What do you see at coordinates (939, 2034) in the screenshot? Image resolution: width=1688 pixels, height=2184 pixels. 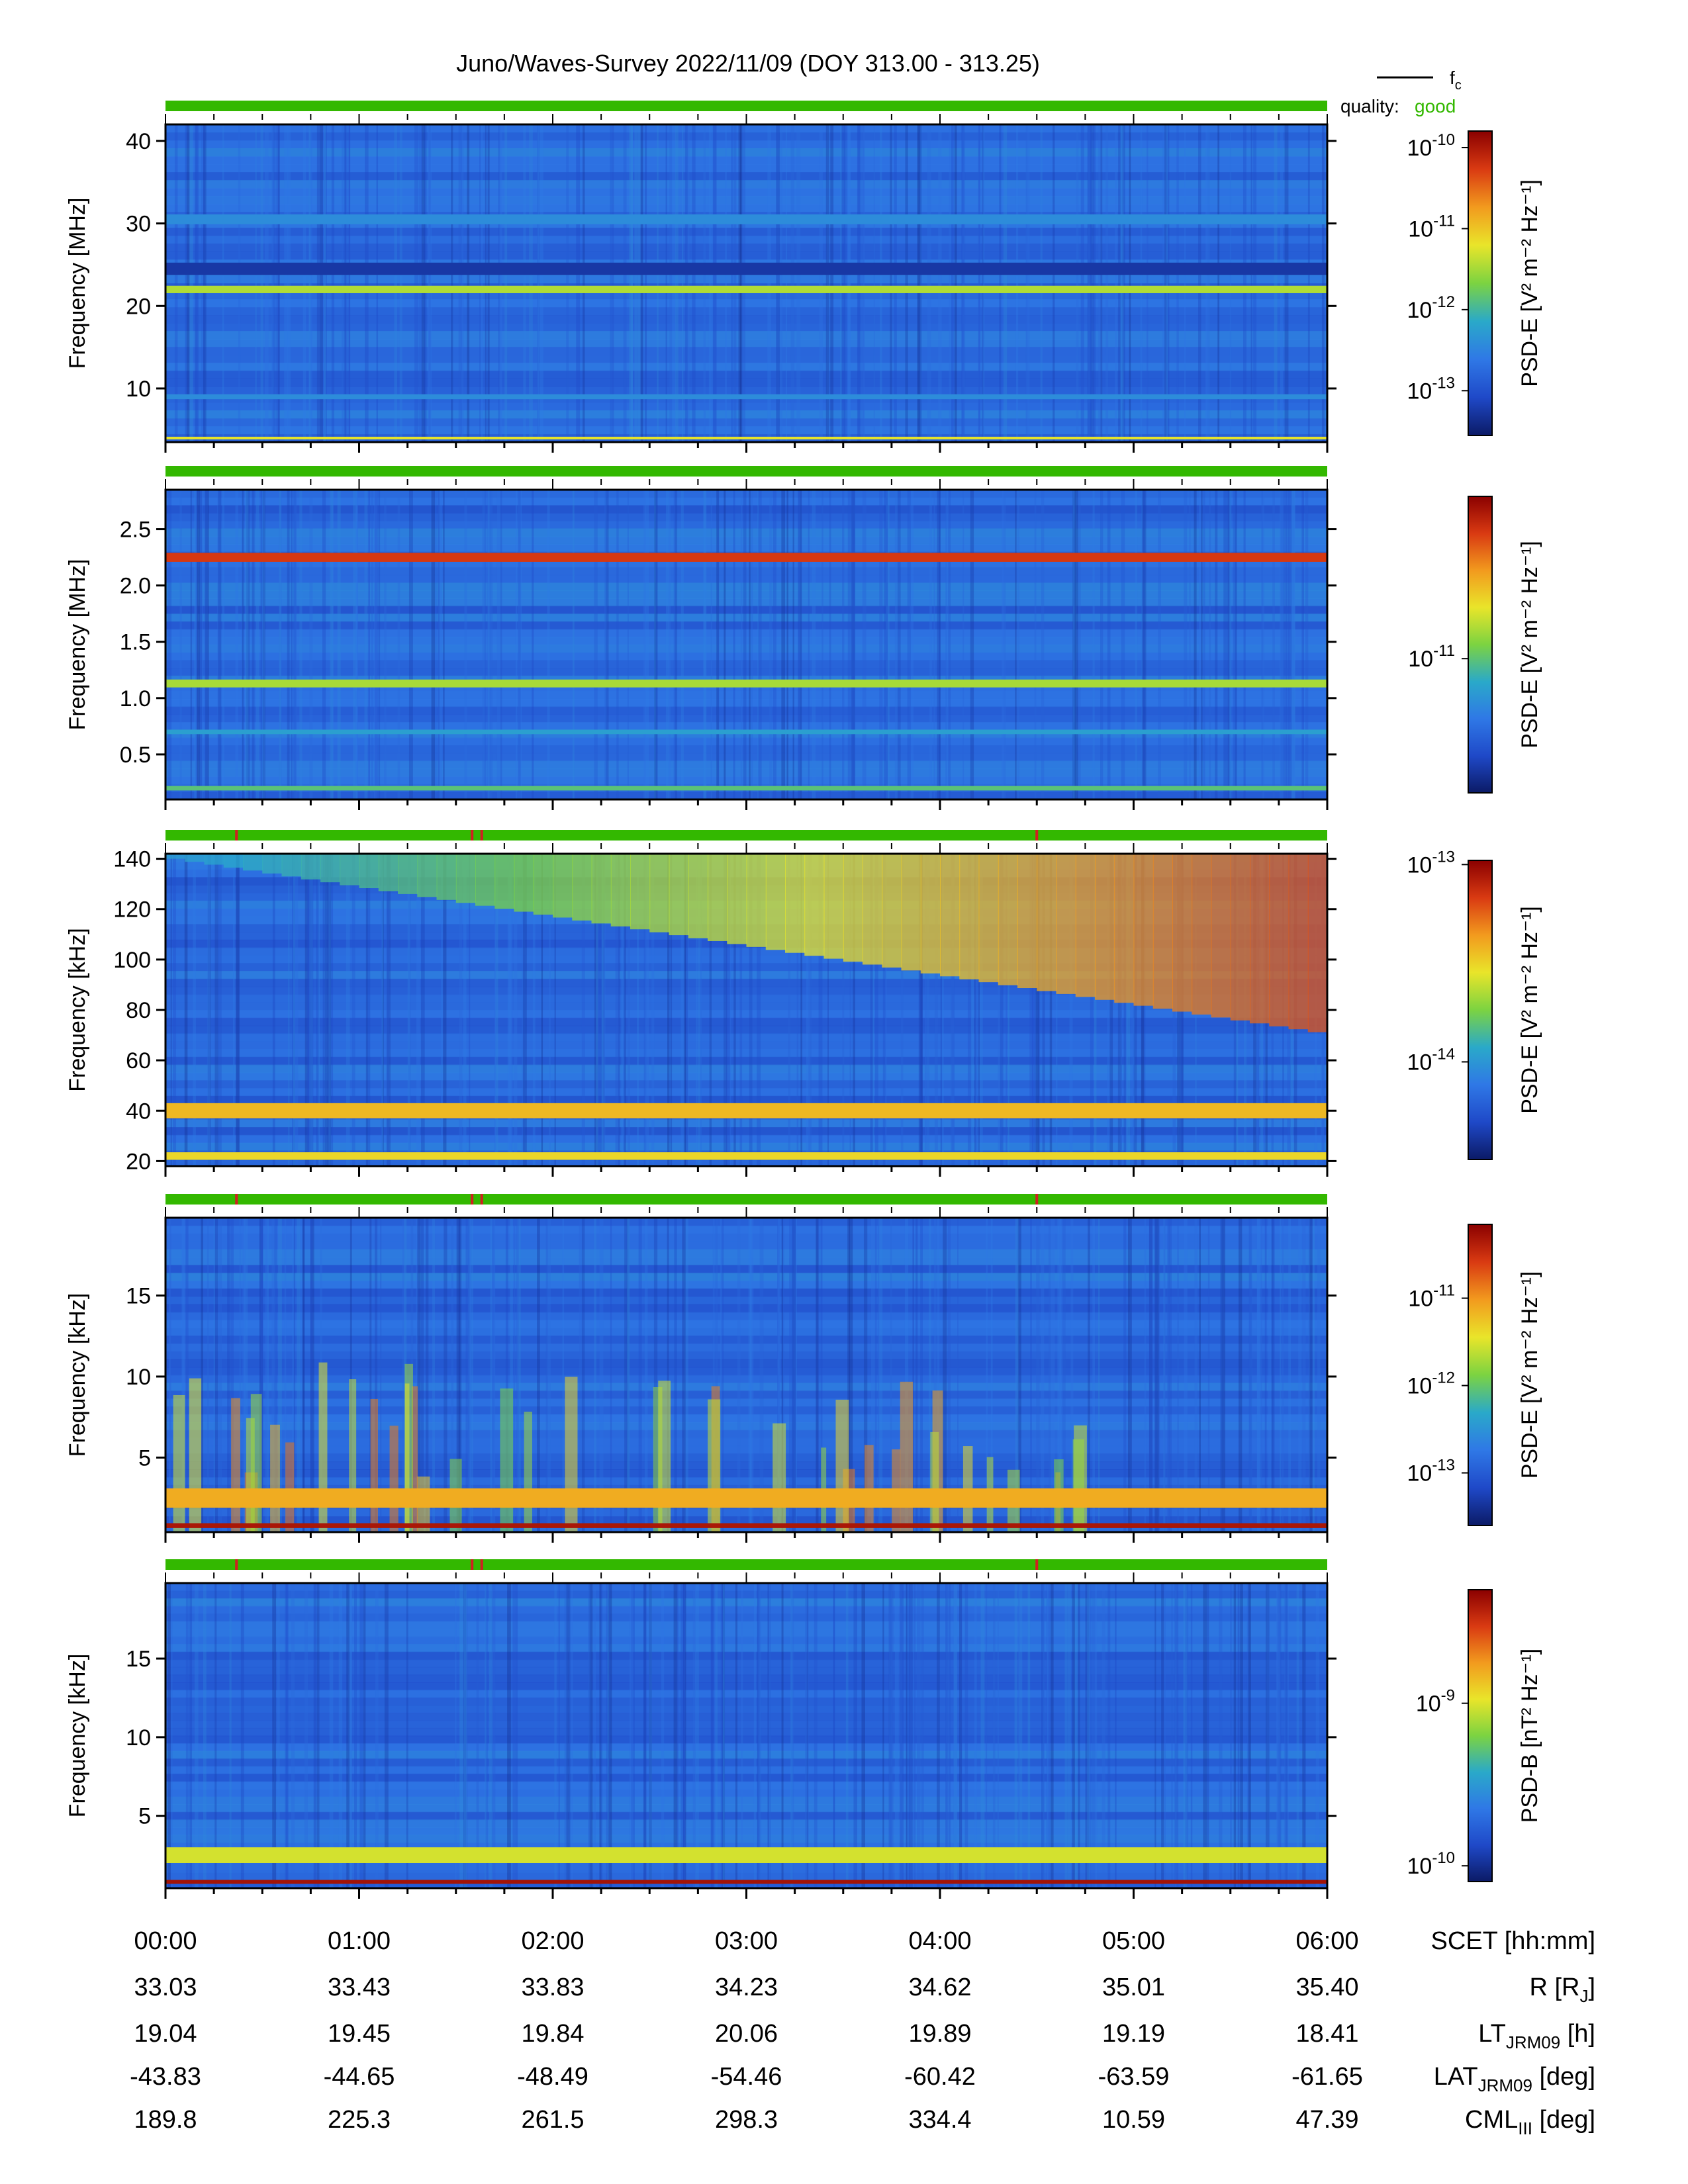 I see `ephemeris-cell: 19.89` at bounding box center [939, 2034].